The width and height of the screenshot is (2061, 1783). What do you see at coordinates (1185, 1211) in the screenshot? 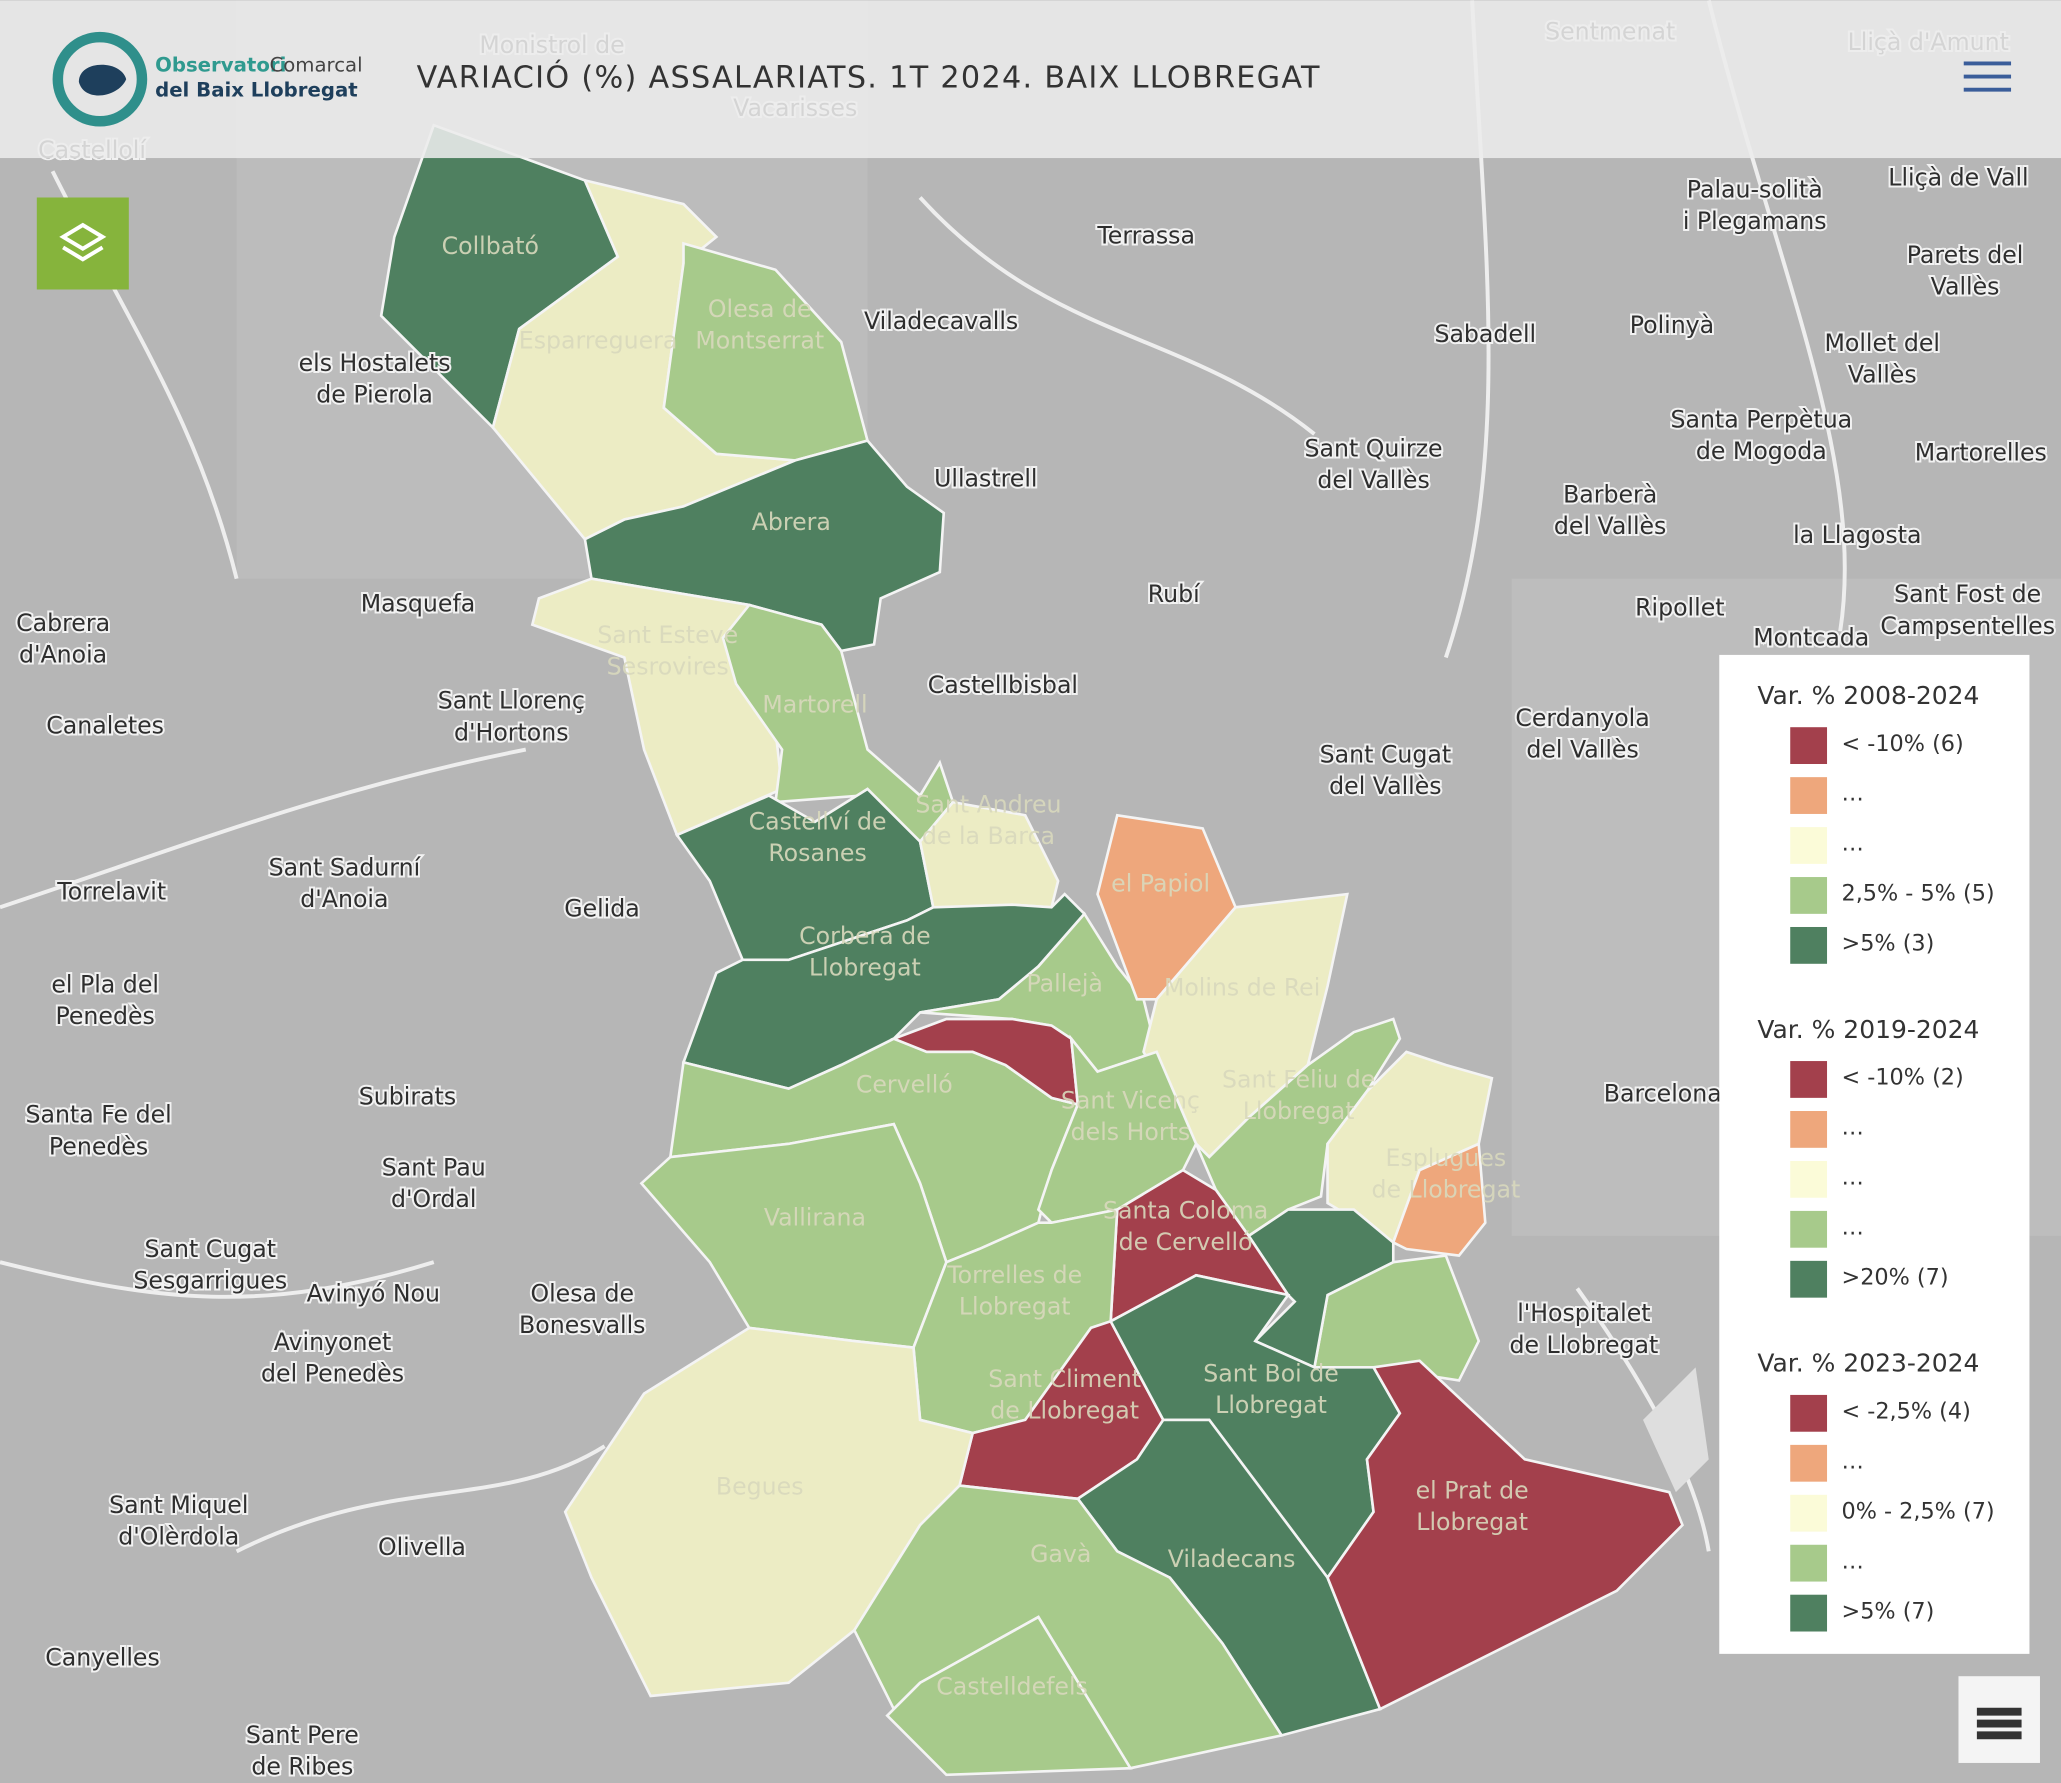
I see `municipality-label: Santa Coloma` at bounding box center [1185, 1211].